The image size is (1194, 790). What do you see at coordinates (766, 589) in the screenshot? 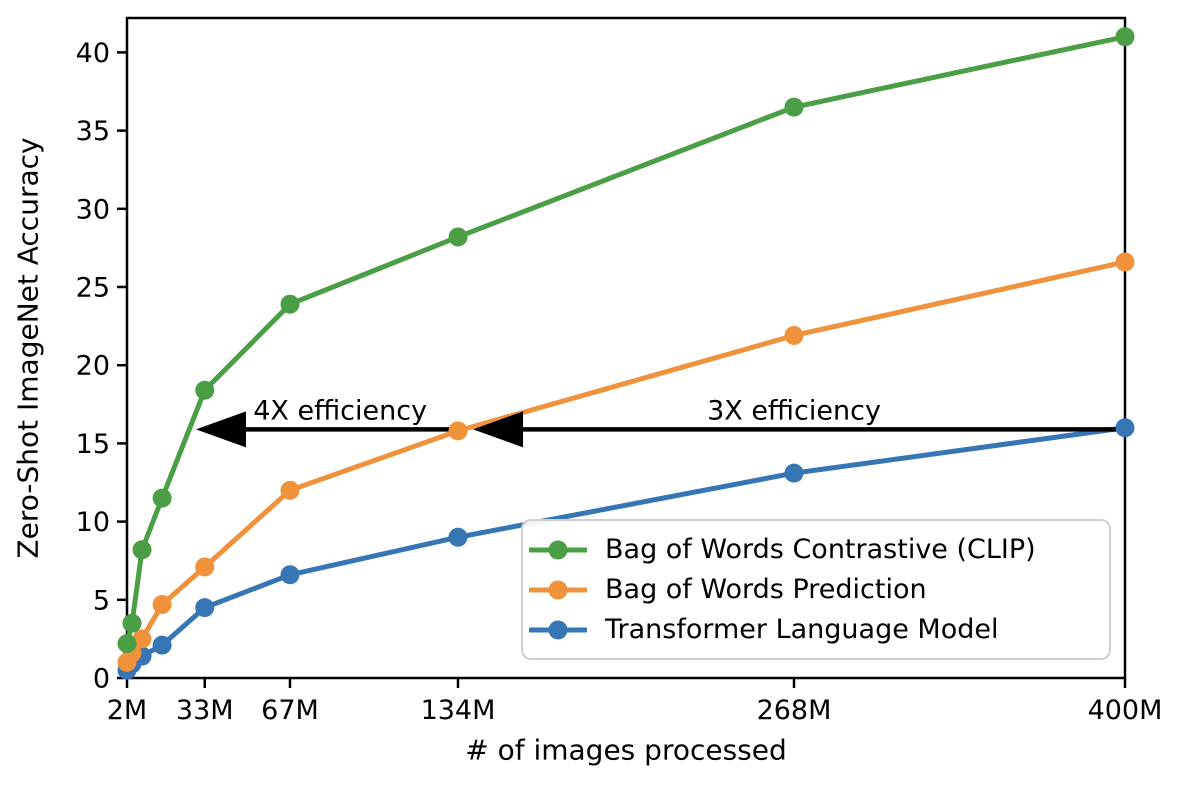
I see `legend-label: Bag of Words Prediction` at bounding box center [766, 589].